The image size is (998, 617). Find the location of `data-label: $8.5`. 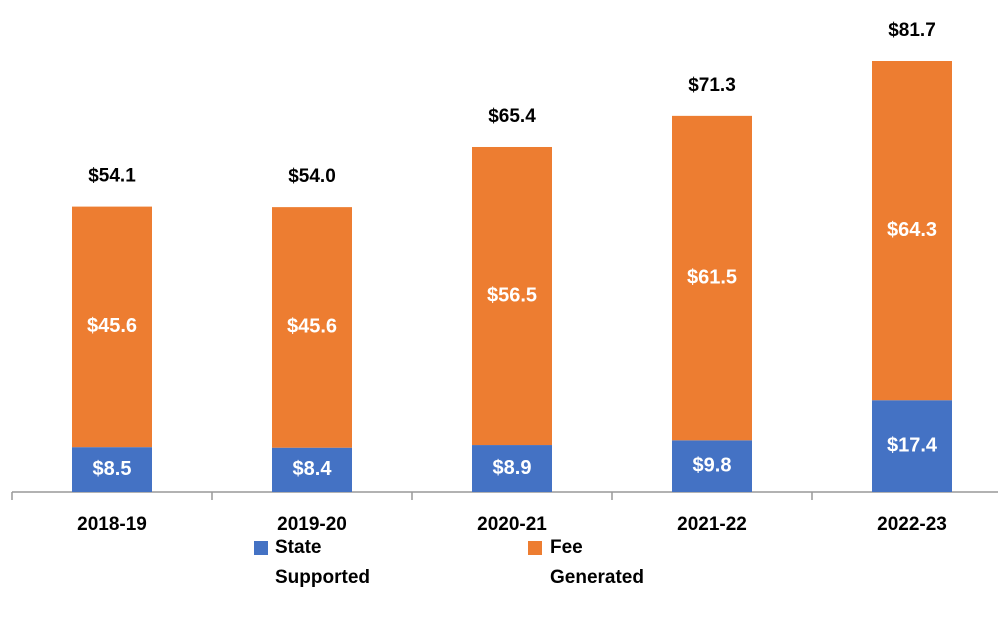

data-label: $8.5 is located at coordinates (112, 469).